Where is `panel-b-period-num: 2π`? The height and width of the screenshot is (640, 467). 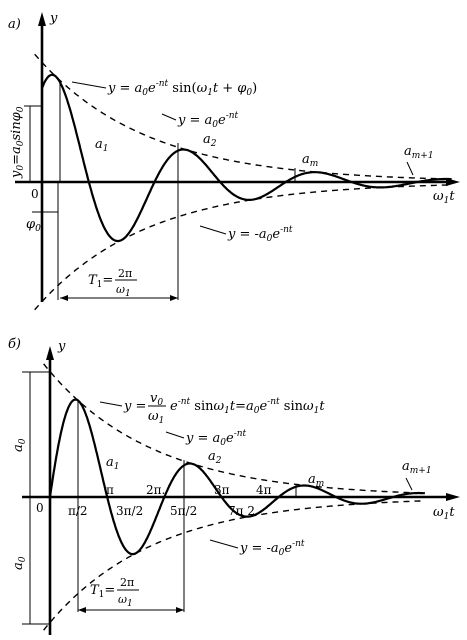
panel-b-period-num: 2π is located at coordinates (127, 582).